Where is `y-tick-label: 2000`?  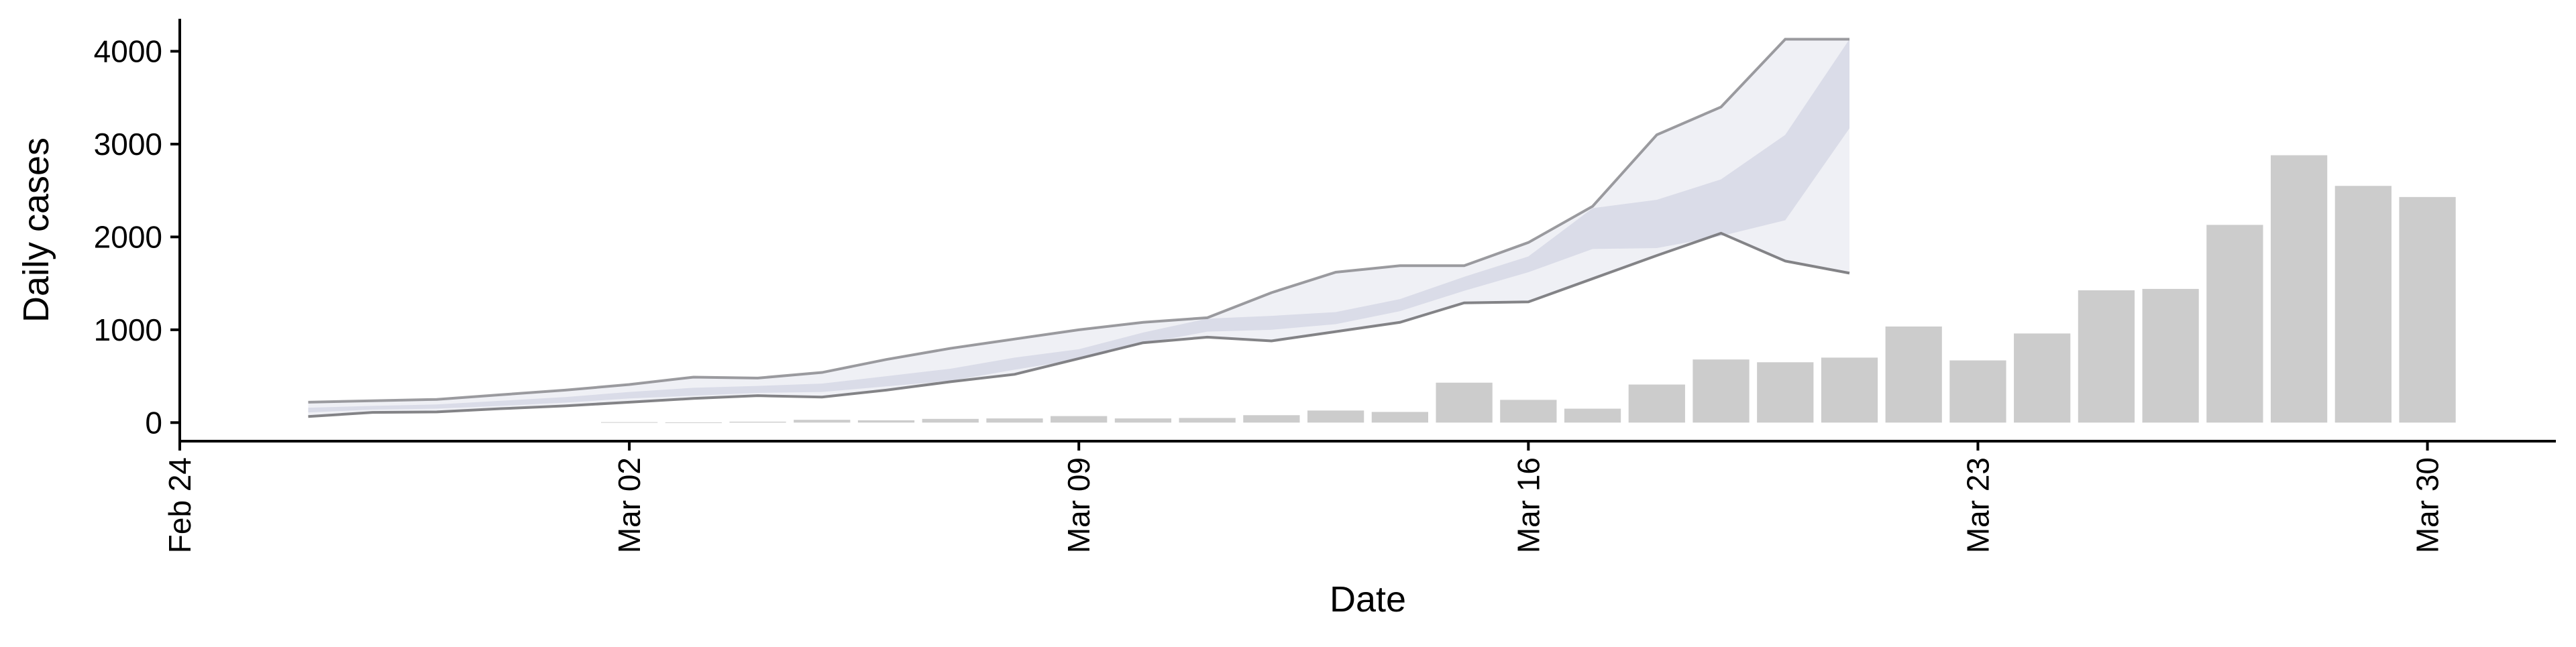
y-tick-label: 2000 is located at coordinates (128, 236).